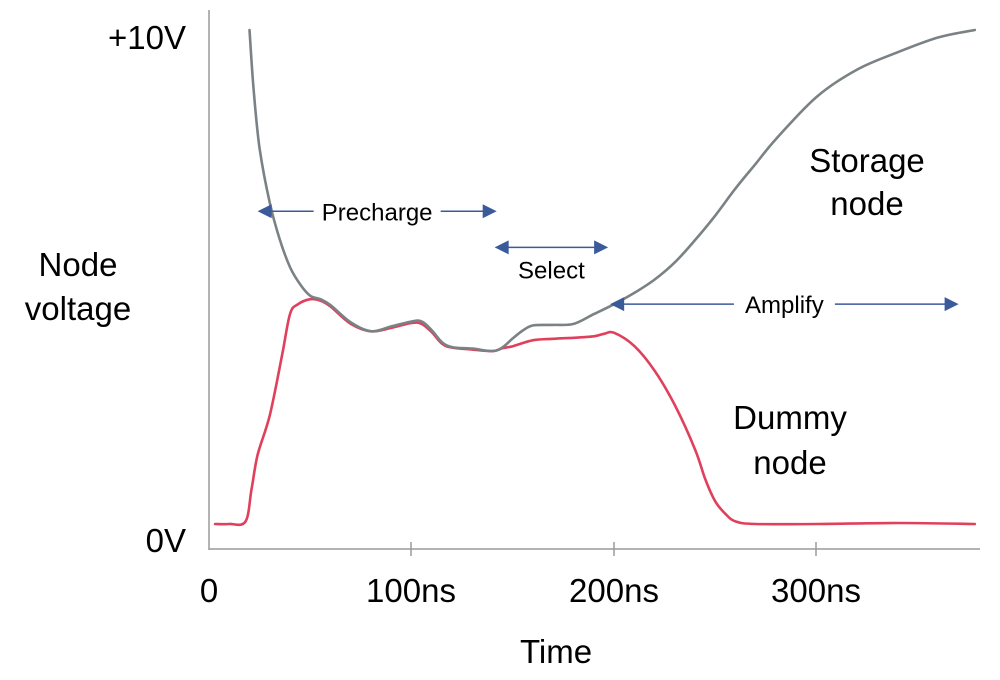 Image resolution: width=1000 pixels, height=680 pixels. I want to click on phase-label-amplify: Amplify, so click(784, 305).